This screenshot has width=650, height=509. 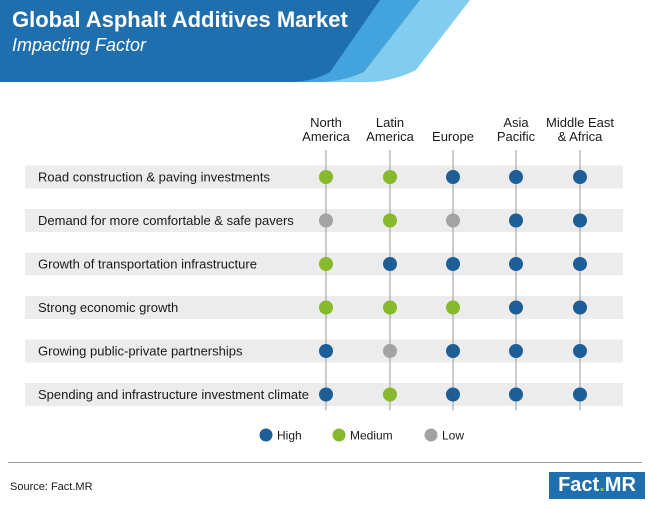 I want to click on legend-label: Medium, so click(x=371, y=436).